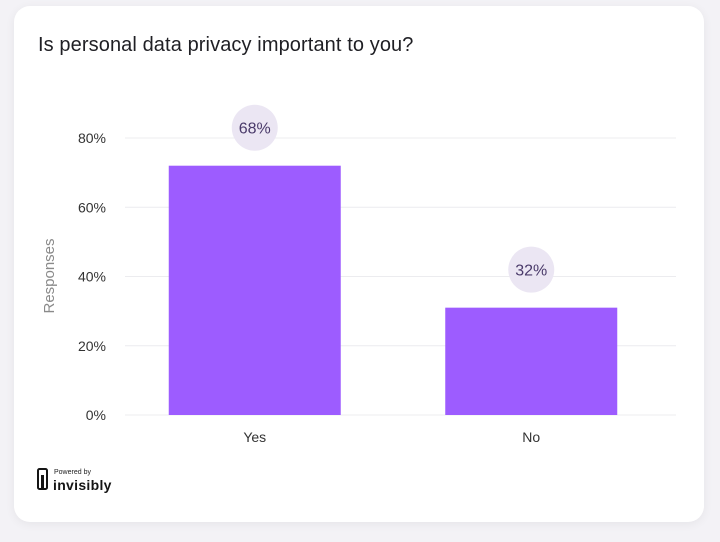 This screenshot has height=542, width=720. What do you see at coordinates (82, 485) in the screenshot?
I see `brand-name: invisibly` at bounding box center [82, 485].